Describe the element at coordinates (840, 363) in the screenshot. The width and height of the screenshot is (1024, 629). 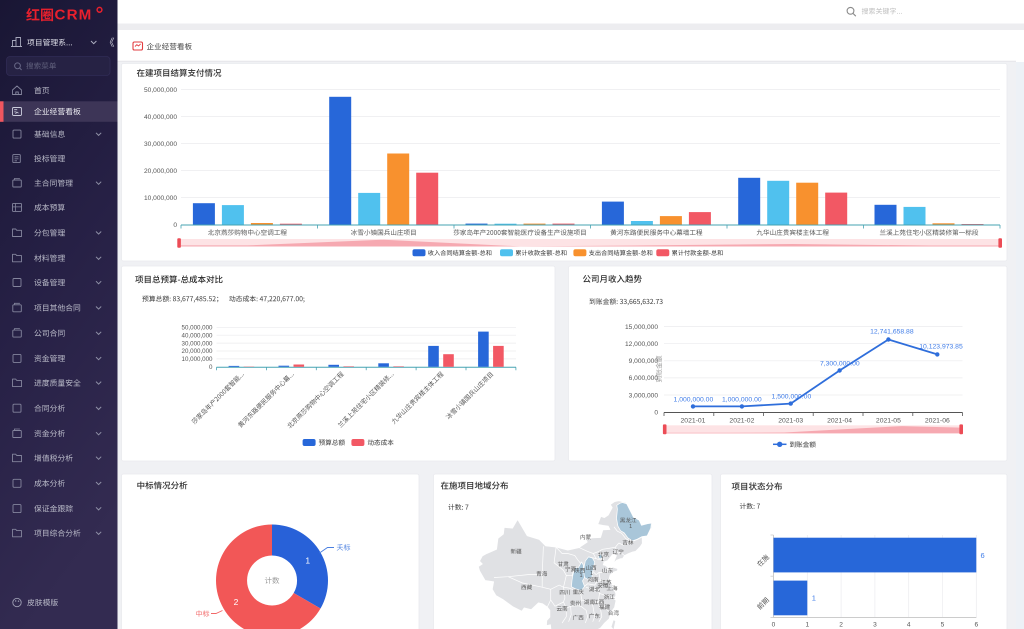
I see `svg-text: 7,300,000.00` at that location.